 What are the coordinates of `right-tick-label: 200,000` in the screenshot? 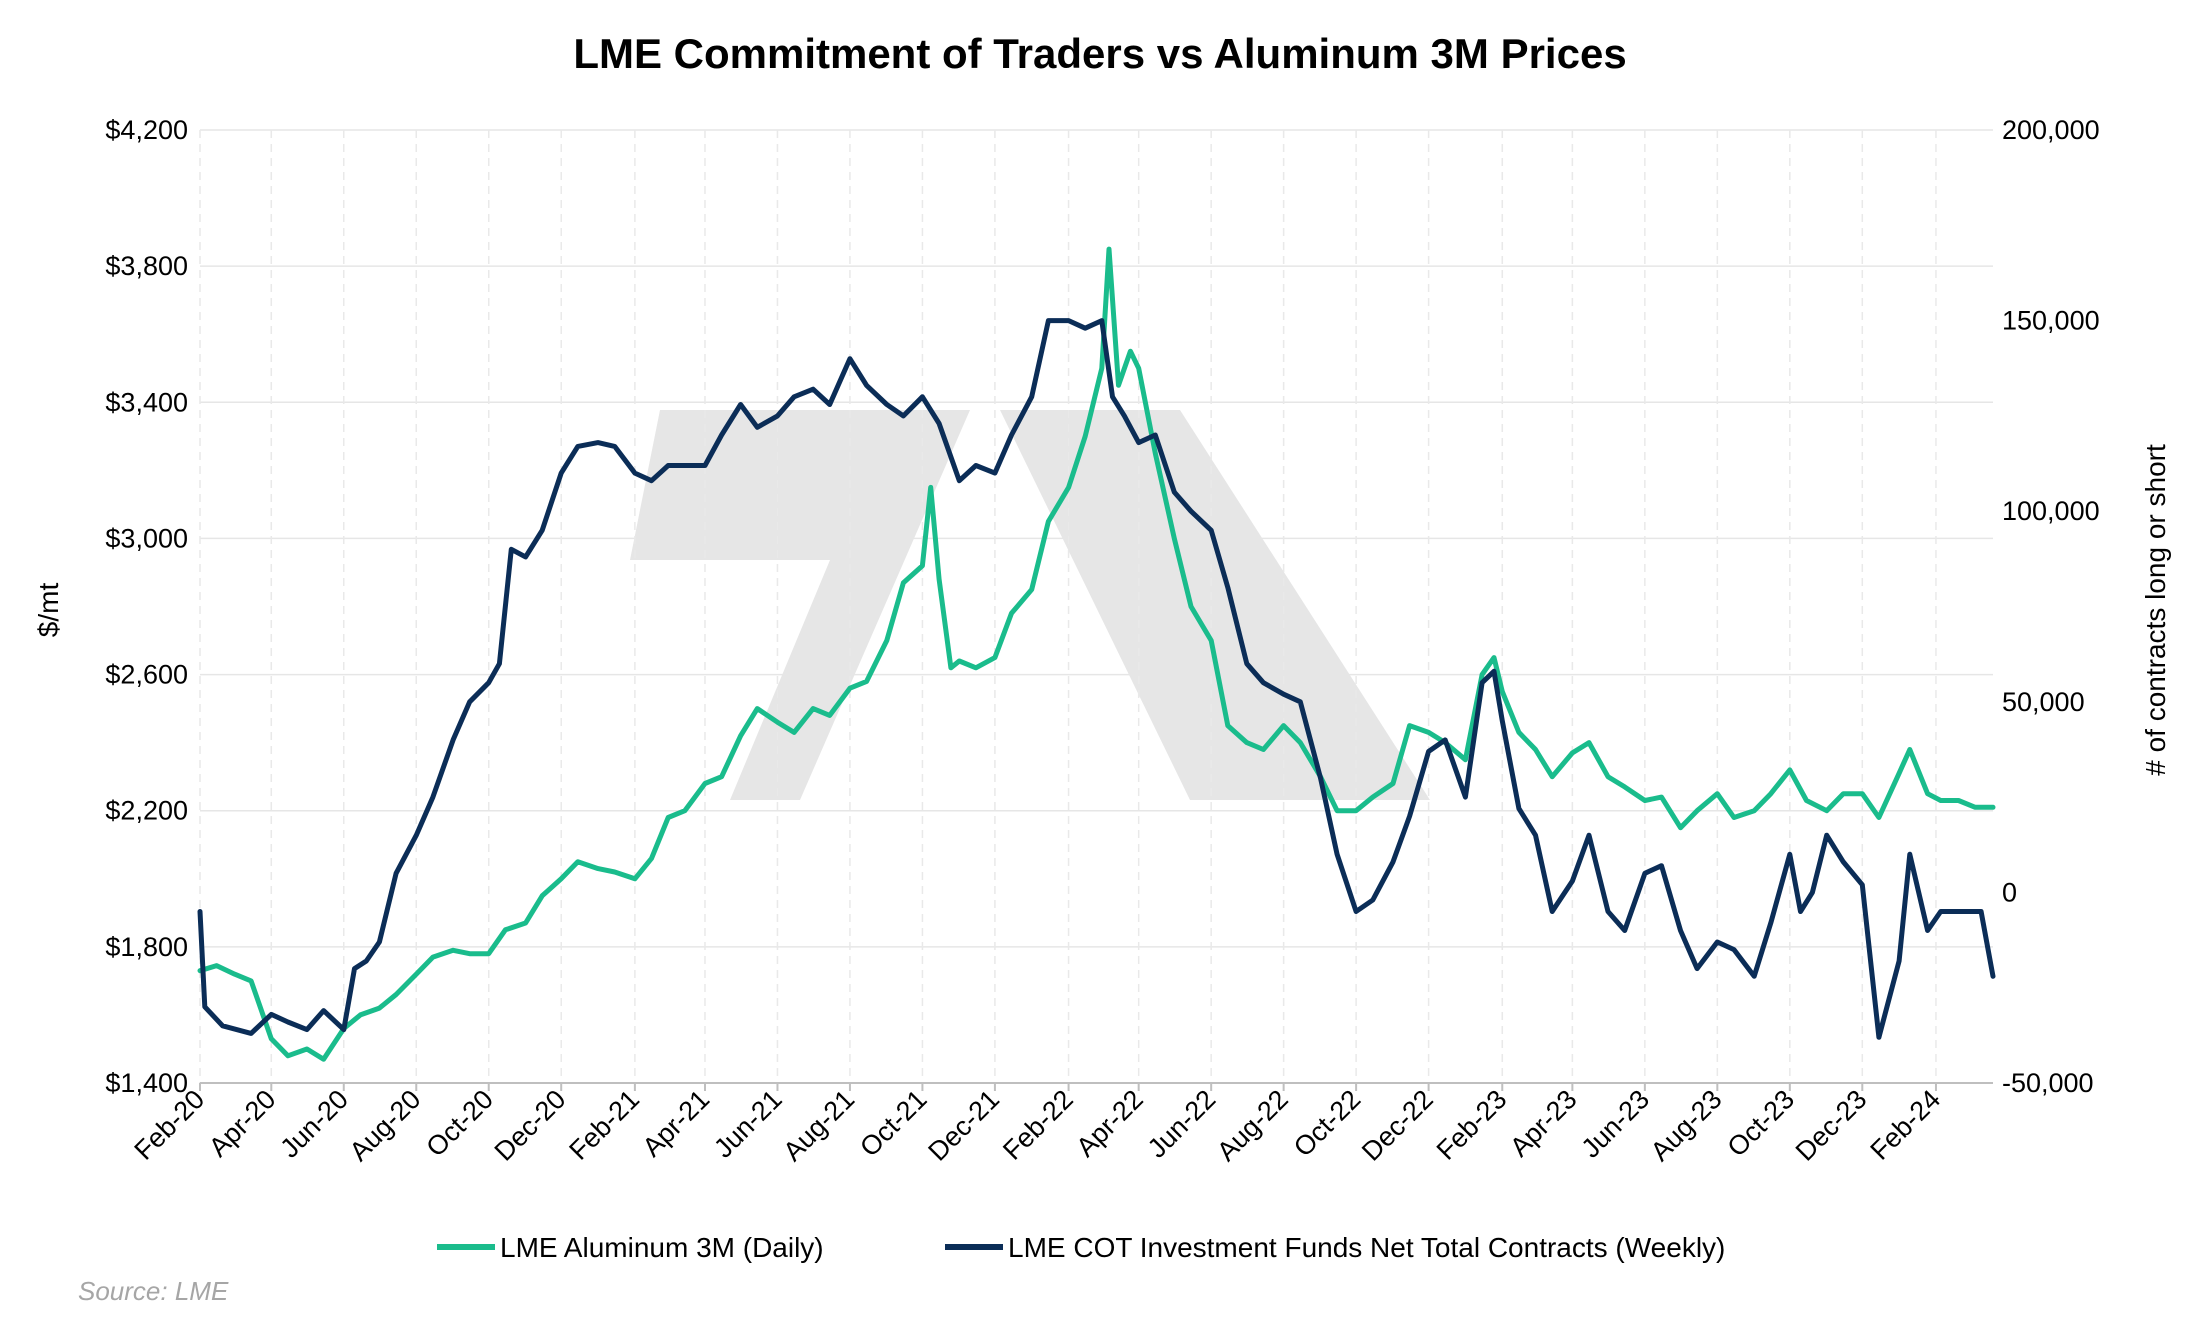 It's located at (2051, 130).